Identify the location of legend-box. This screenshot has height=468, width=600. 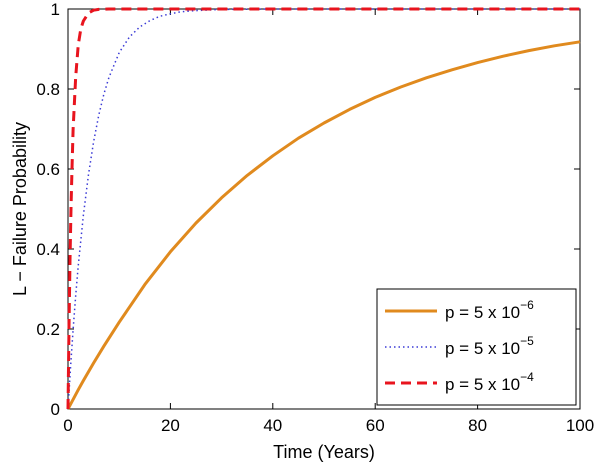
(476, 347).